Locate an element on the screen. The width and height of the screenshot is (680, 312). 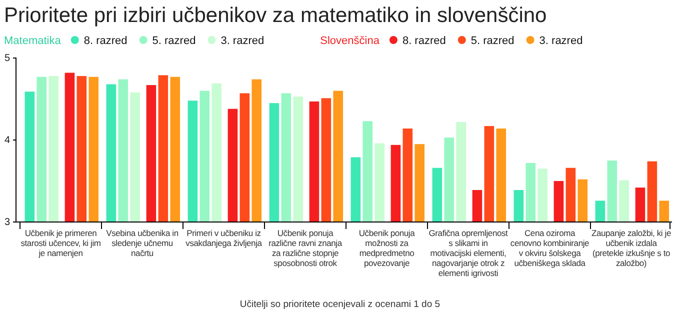
y-tick-label: 4 is located at coordinates (7, 140).